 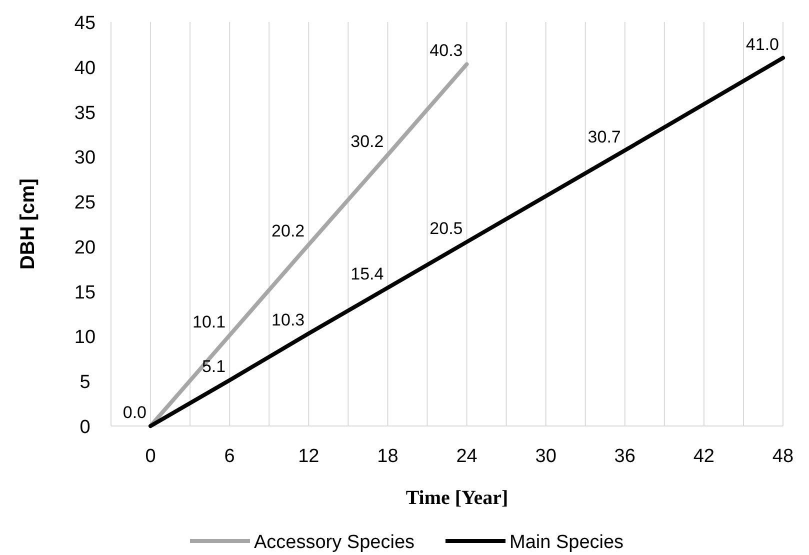 What do you see at coordinates (387, 456) in the screenshot?
I see `x-tick-label: 18` at bounding box center [387, 456].